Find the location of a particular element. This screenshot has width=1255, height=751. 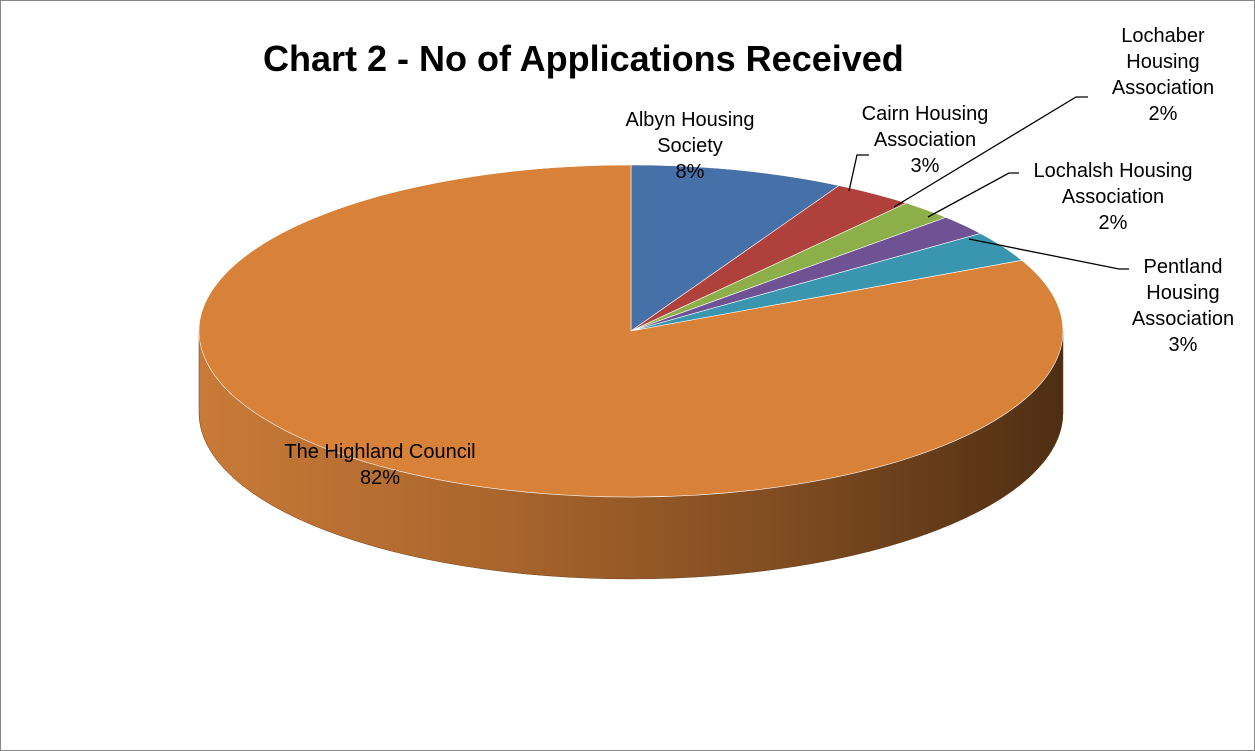

leader-lines is located at coordinates (988, 183).